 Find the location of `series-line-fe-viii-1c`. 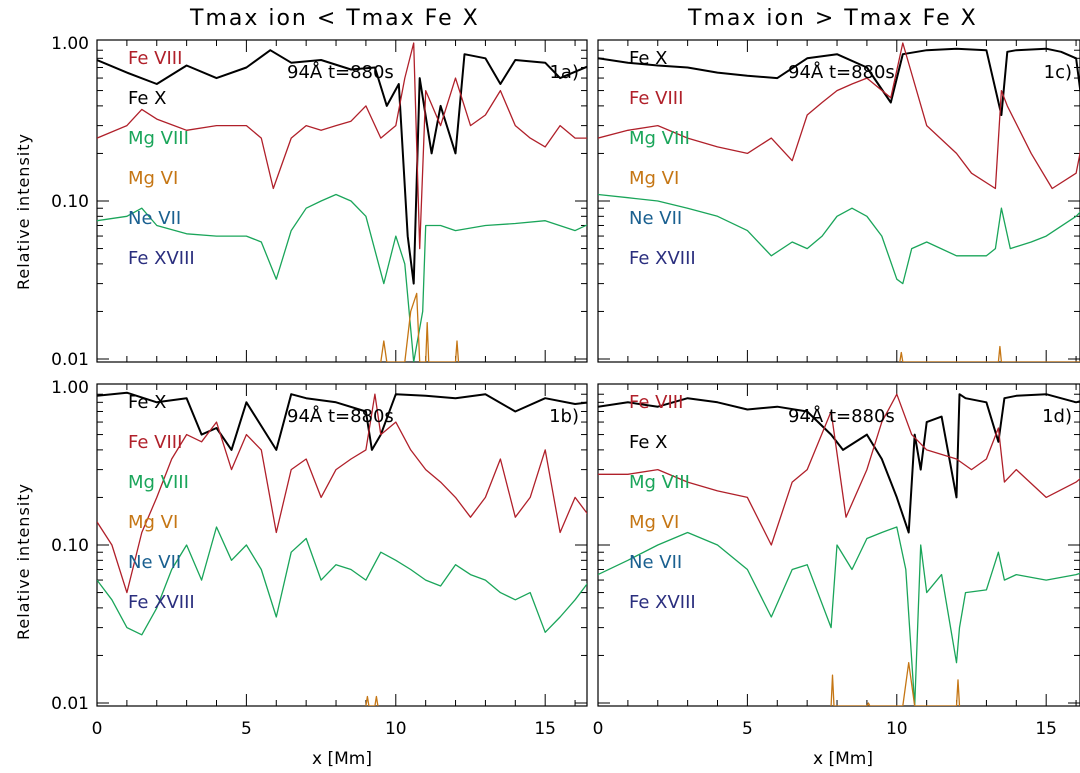

series-line-fe-viii-1c is located at coordinates (839, 116).